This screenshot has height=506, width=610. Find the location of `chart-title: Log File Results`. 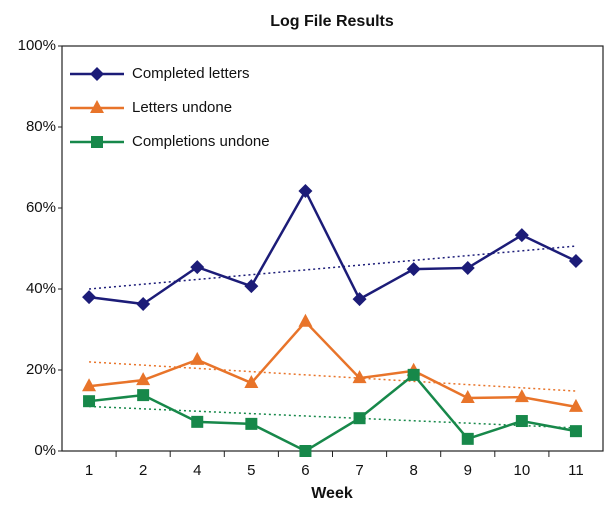

chart-title: Log File Results is located at coordinates (332, 21).